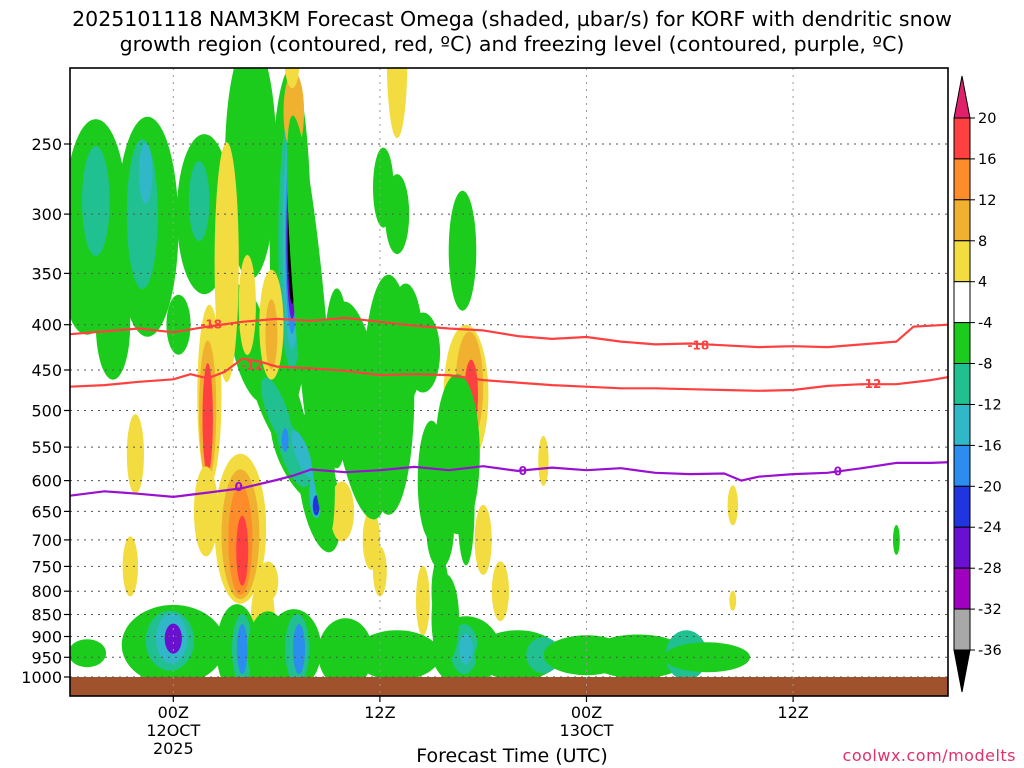 The width and height of the screenshot is (1024, 768). What do you see at coordinates (46, 370) in the screenshot?
I see `y-tick-label: 450` at bounding box center [46, 370].